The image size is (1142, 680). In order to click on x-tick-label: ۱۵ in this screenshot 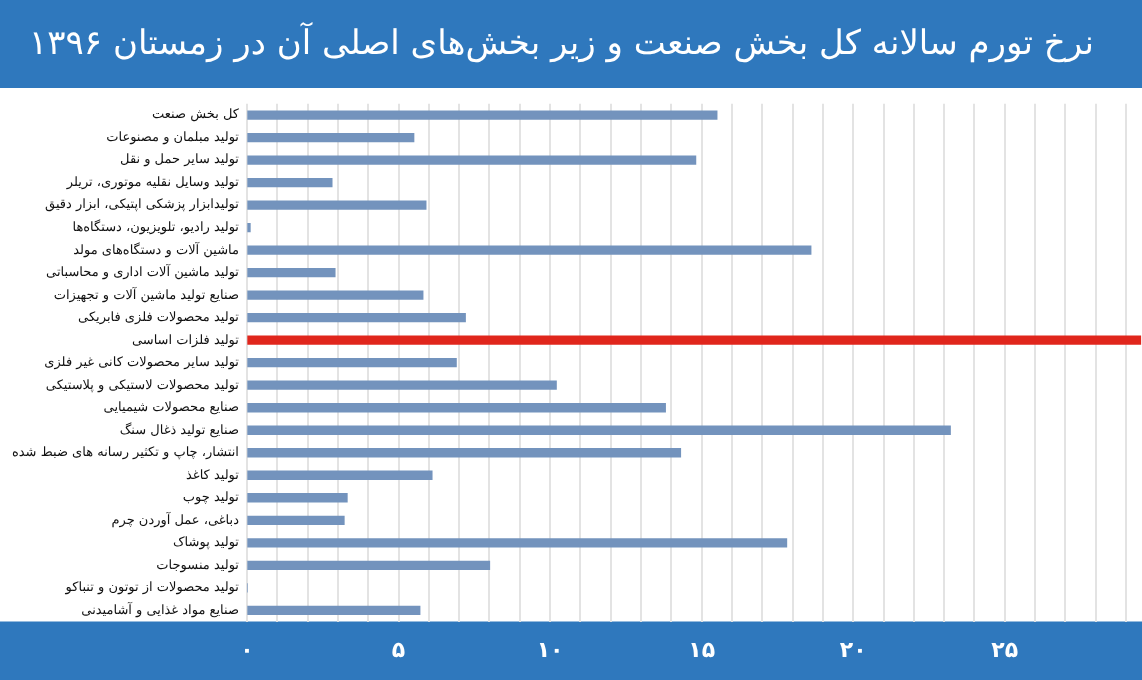, I will do `click(702, 649)`.